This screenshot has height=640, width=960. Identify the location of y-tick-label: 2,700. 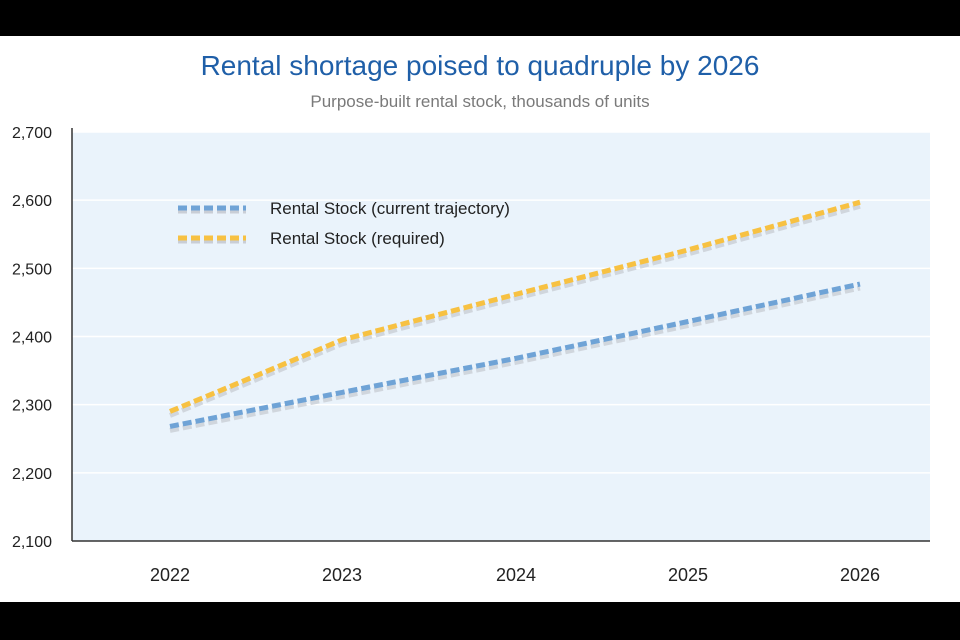
(32, 133).